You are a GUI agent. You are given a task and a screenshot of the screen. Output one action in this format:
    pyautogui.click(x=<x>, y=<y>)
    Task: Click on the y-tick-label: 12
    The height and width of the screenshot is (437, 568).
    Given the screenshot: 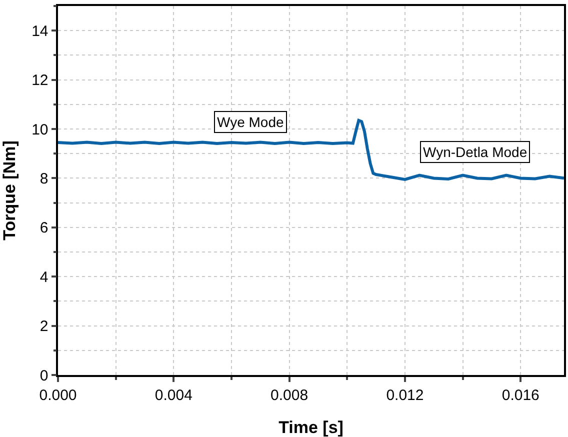 What is the action you would take?
    pyautogui.click(x=40, y=81)
    